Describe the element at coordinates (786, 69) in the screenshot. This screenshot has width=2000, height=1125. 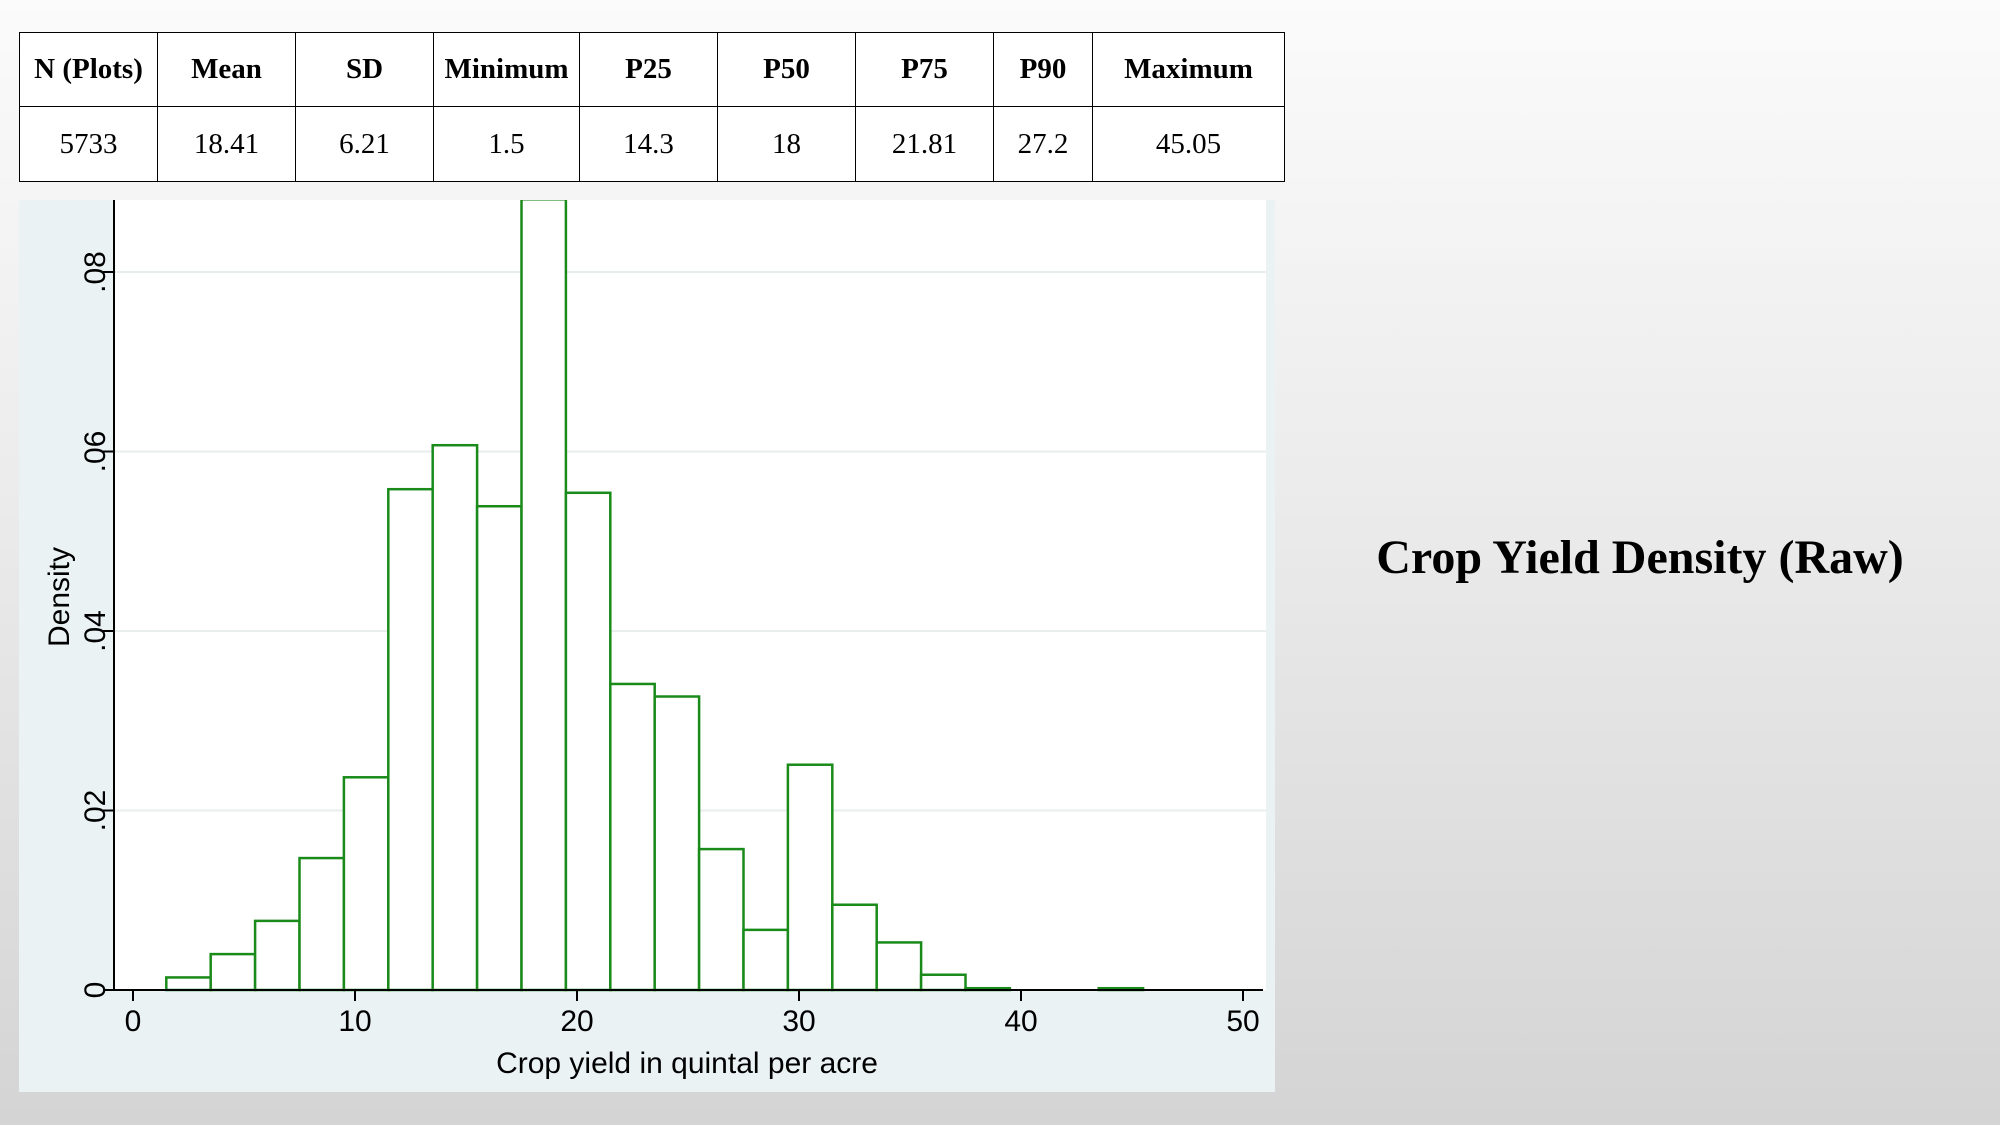
I see `header-p50: P50` at that location.